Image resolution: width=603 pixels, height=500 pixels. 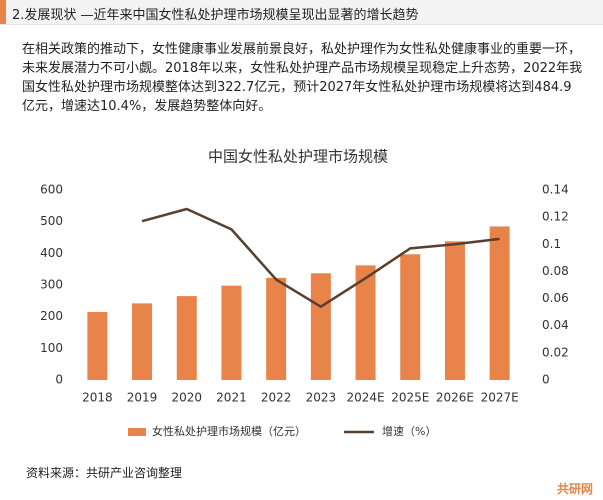 I want to click on header-bar: 2.发展现状 —近年来中国女性私处护理市场规模呈现出显著的增长趋势, so click(x=301, y=12).